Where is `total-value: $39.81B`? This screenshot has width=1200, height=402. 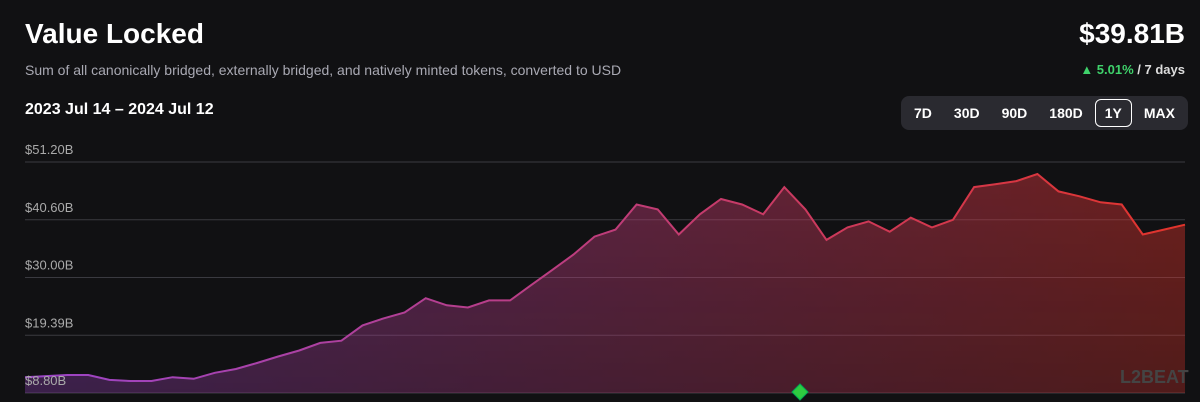
total-value: $39.81B is located at coordinates (1132, 33).